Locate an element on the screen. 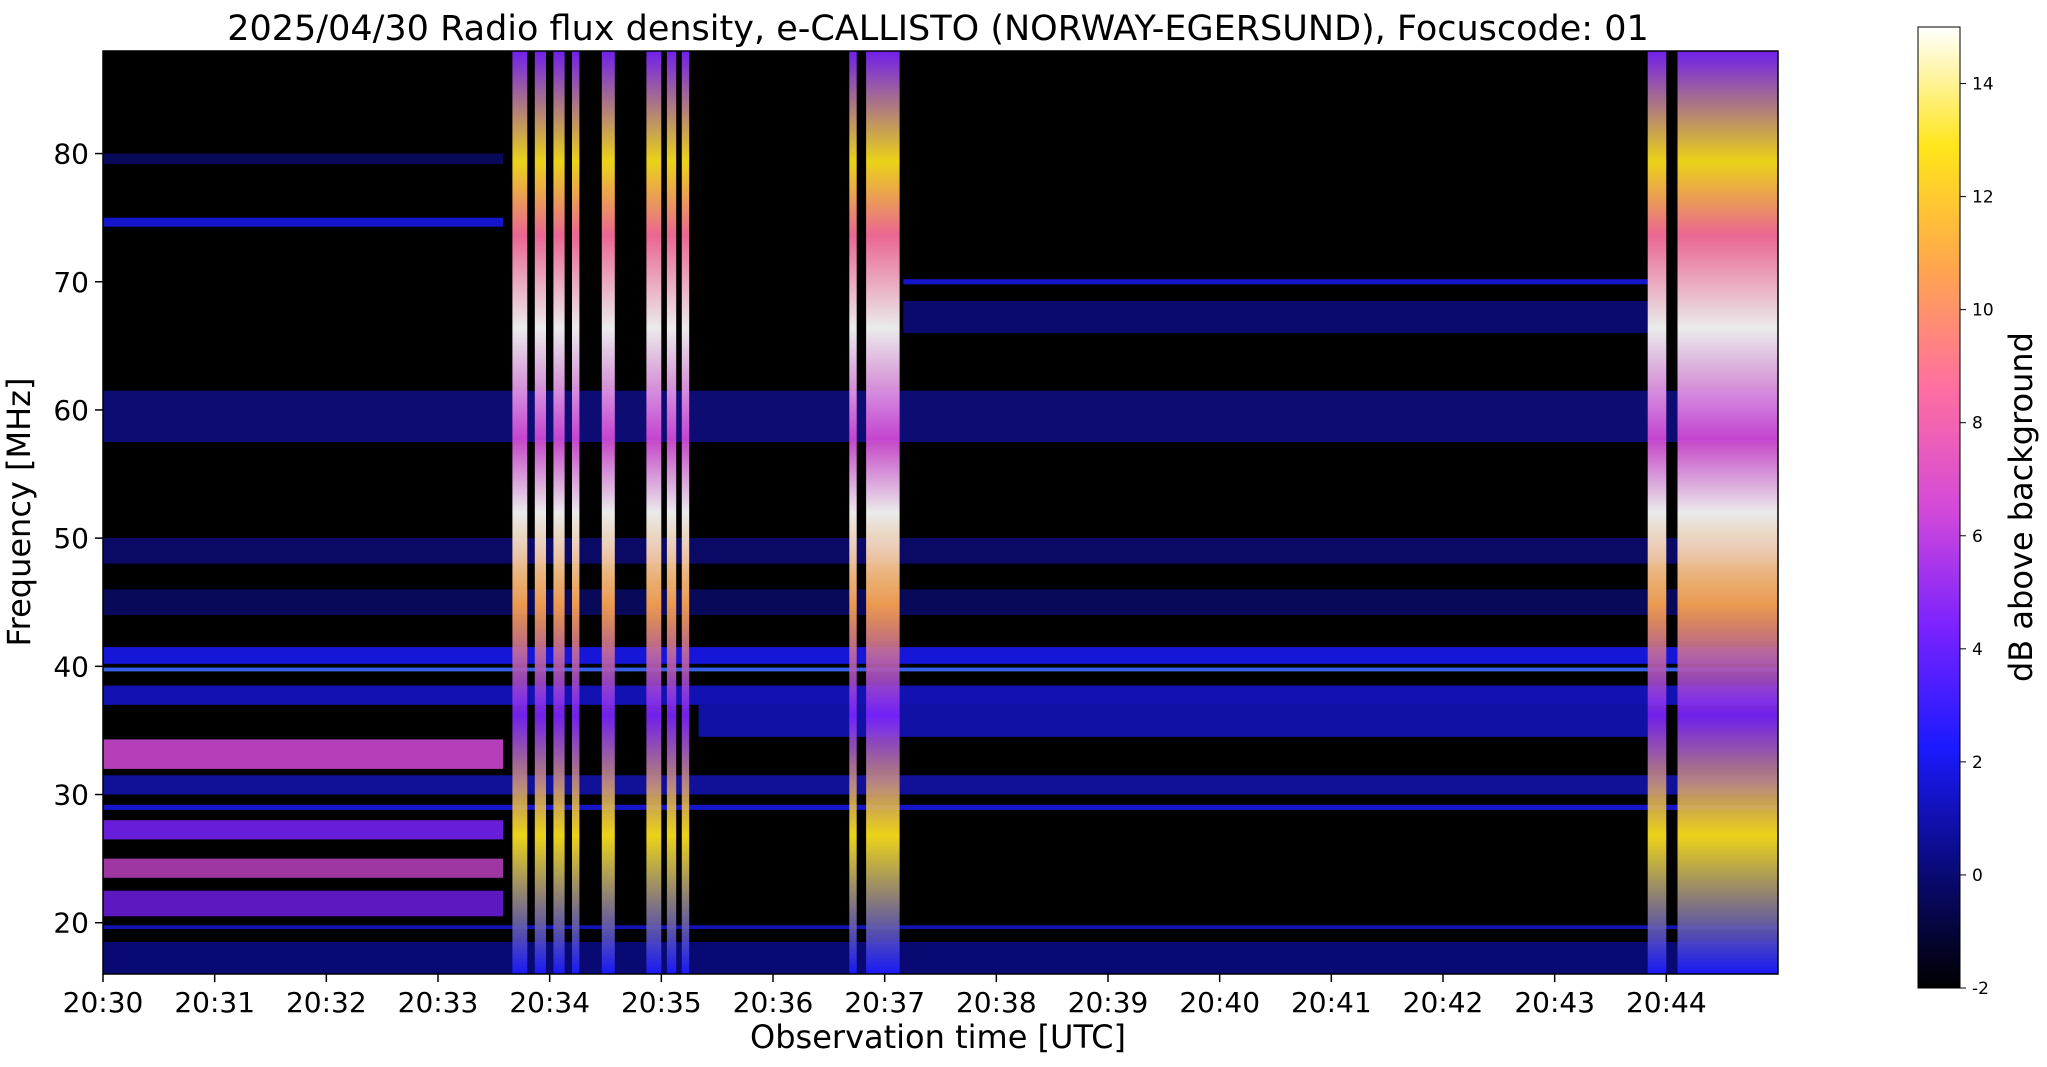 This screenshot has width=2047, height=1067. x-tick-label: 20:37 is located at coordinates (884, 1002).